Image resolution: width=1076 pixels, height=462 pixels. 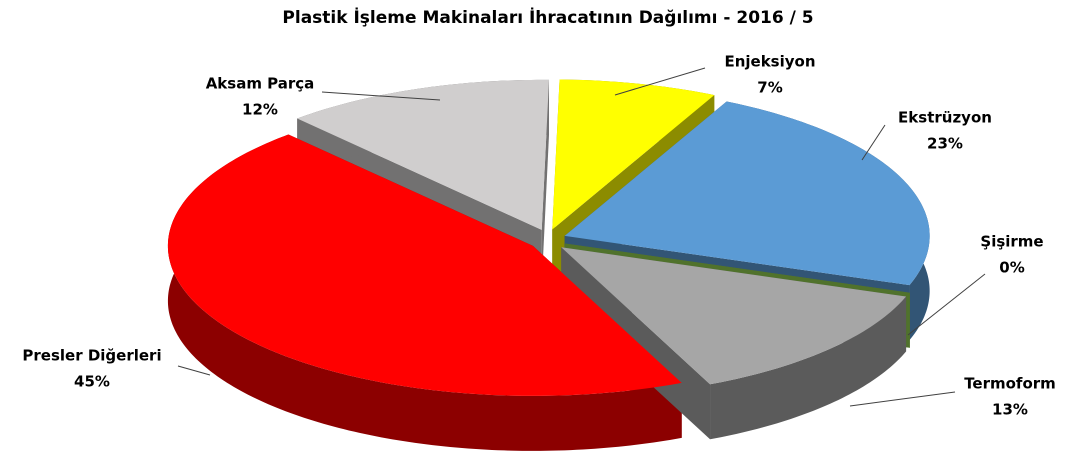 What do you see at coordinates (945, 144) in the screenshot?
I see `slice-value-label: 23%` at bounding box center [945, 144].